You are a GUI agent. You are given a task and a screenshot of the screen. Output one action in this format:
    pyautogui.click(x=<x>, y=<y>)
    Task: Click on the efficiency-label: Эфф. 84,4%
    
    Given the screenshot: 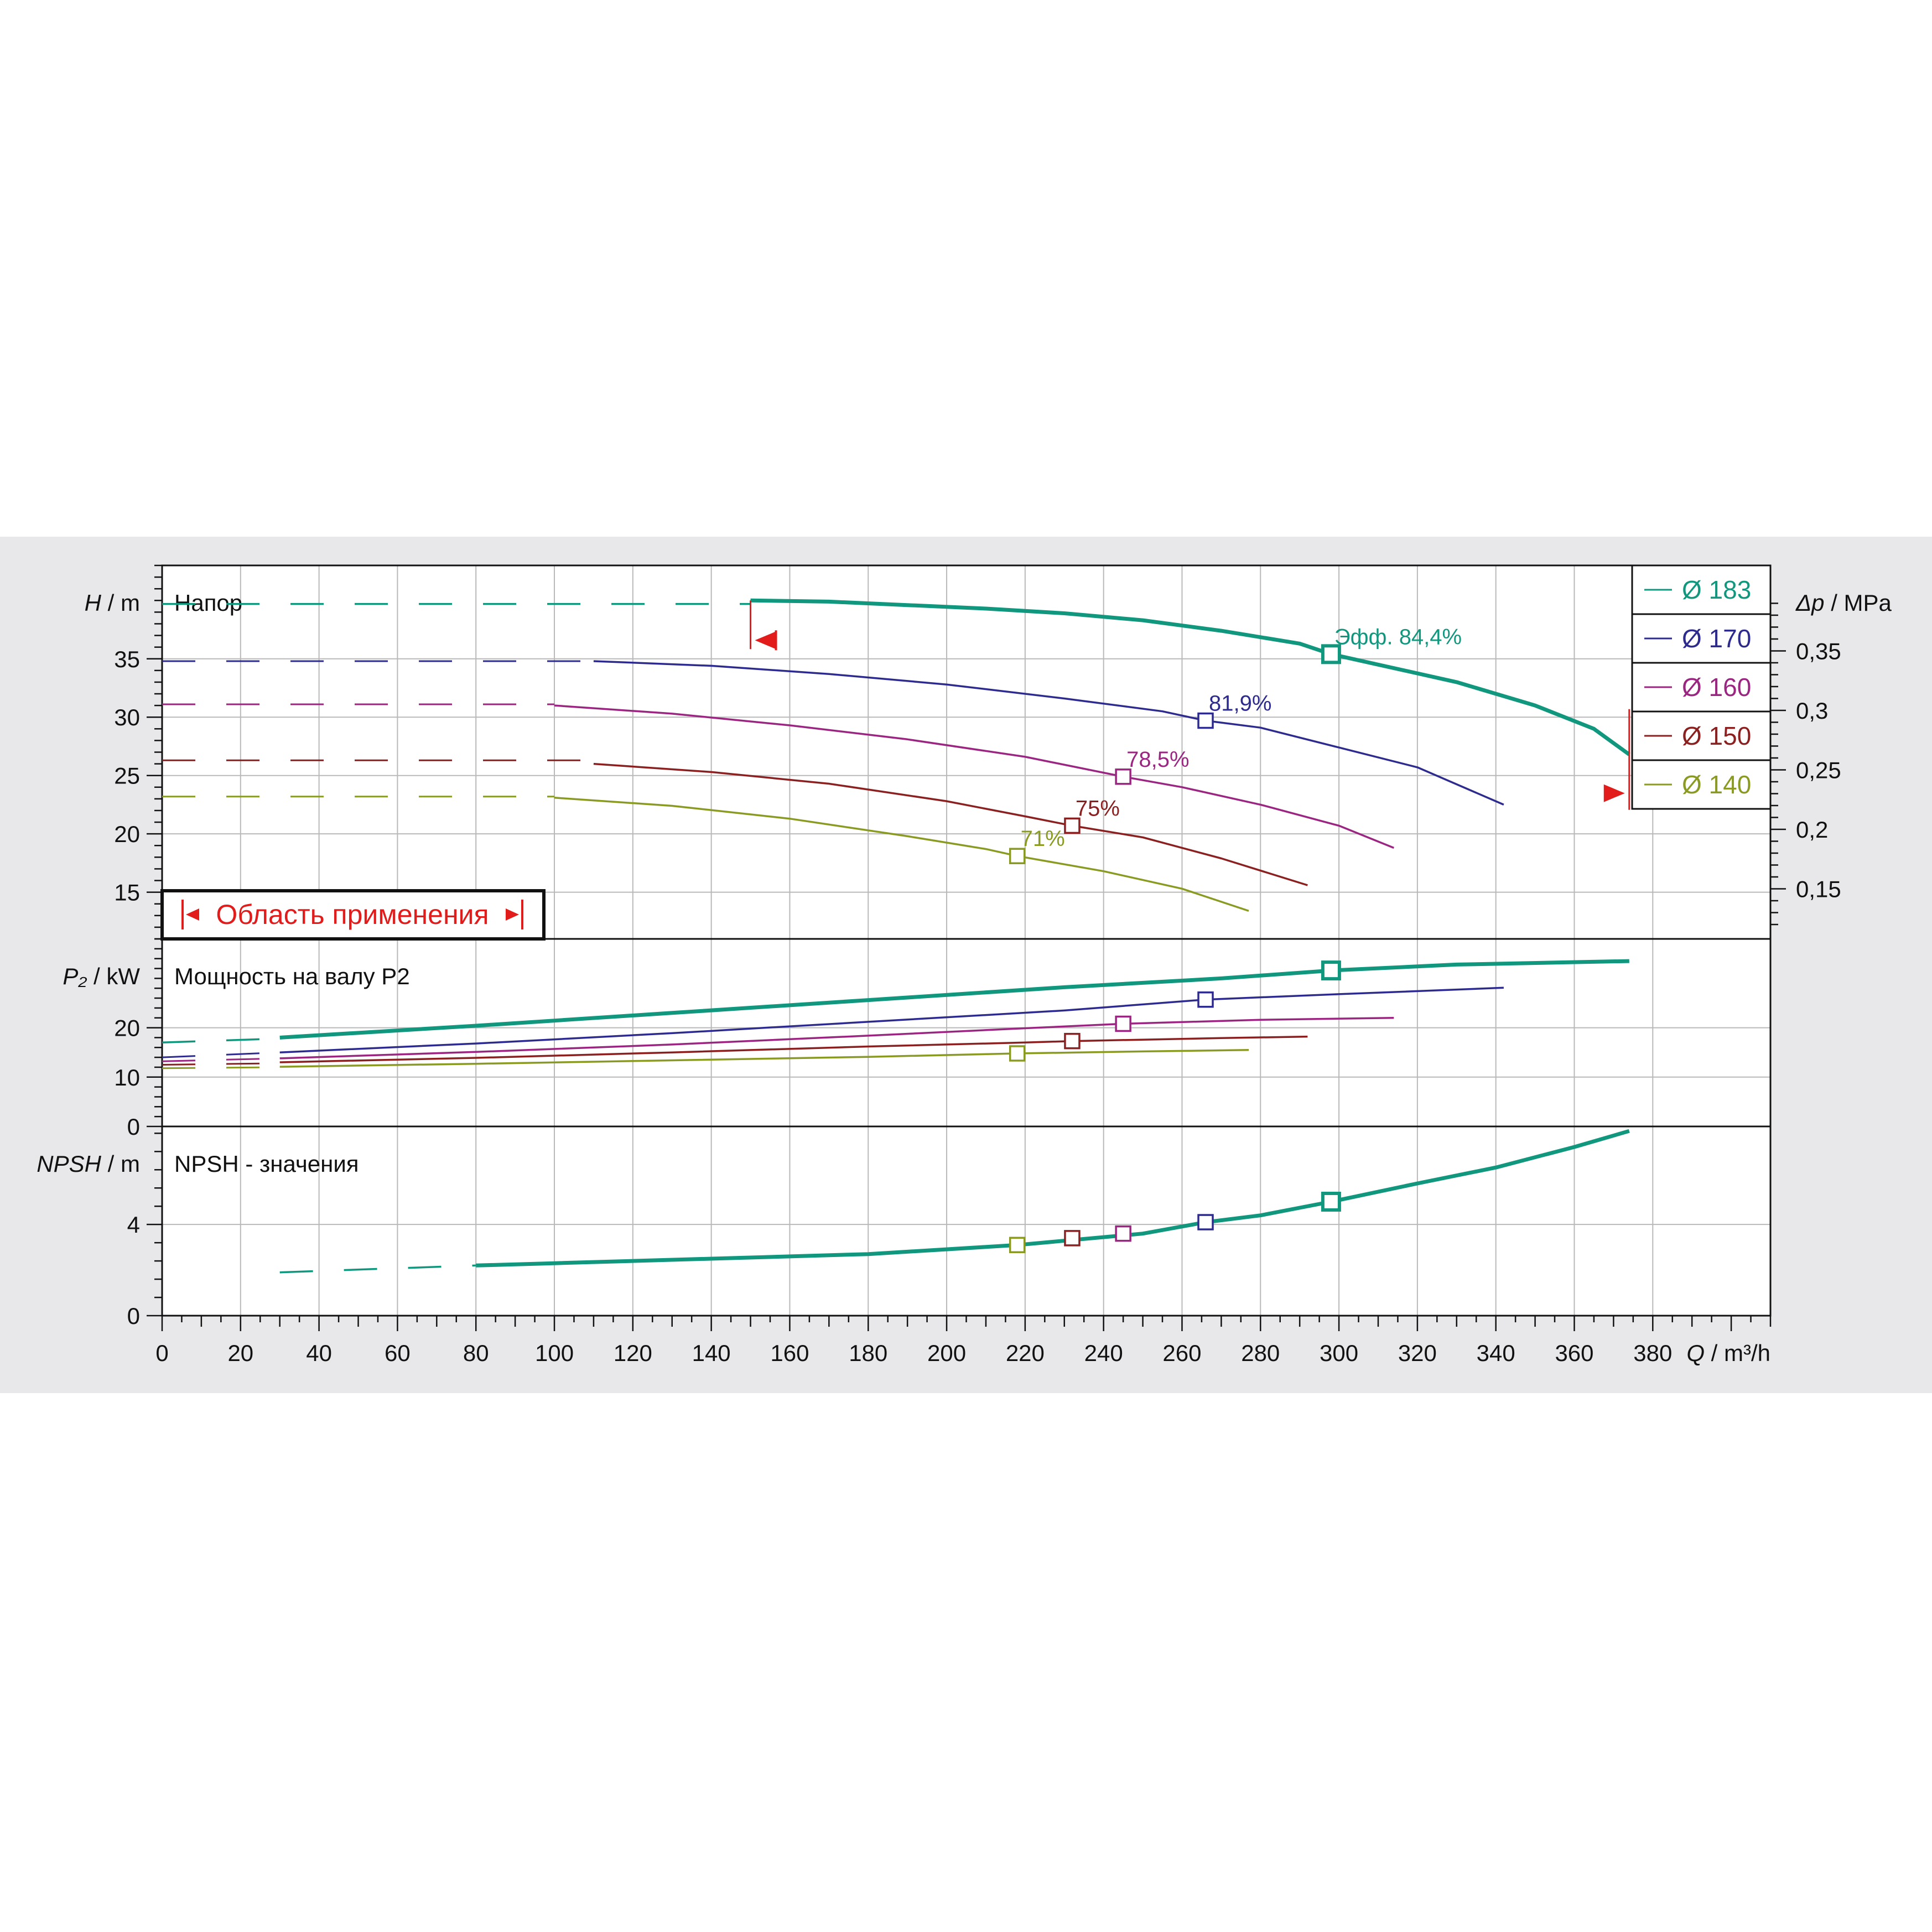 What is the action you would take?
    pyautogui.click(x=1398, y=637)
    